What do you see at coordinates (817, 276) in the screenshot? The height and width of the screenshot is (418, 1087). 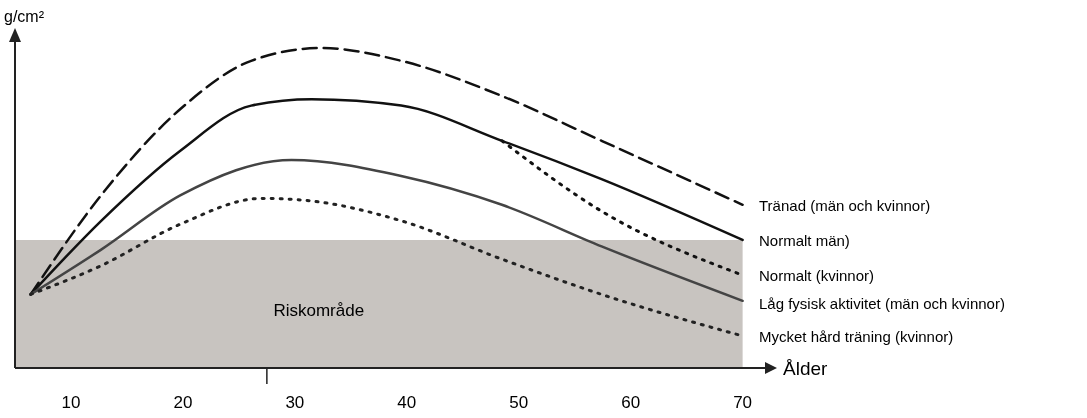 I see `series-label: Normalt (kvinnor)` at bounding box center [817, 276].